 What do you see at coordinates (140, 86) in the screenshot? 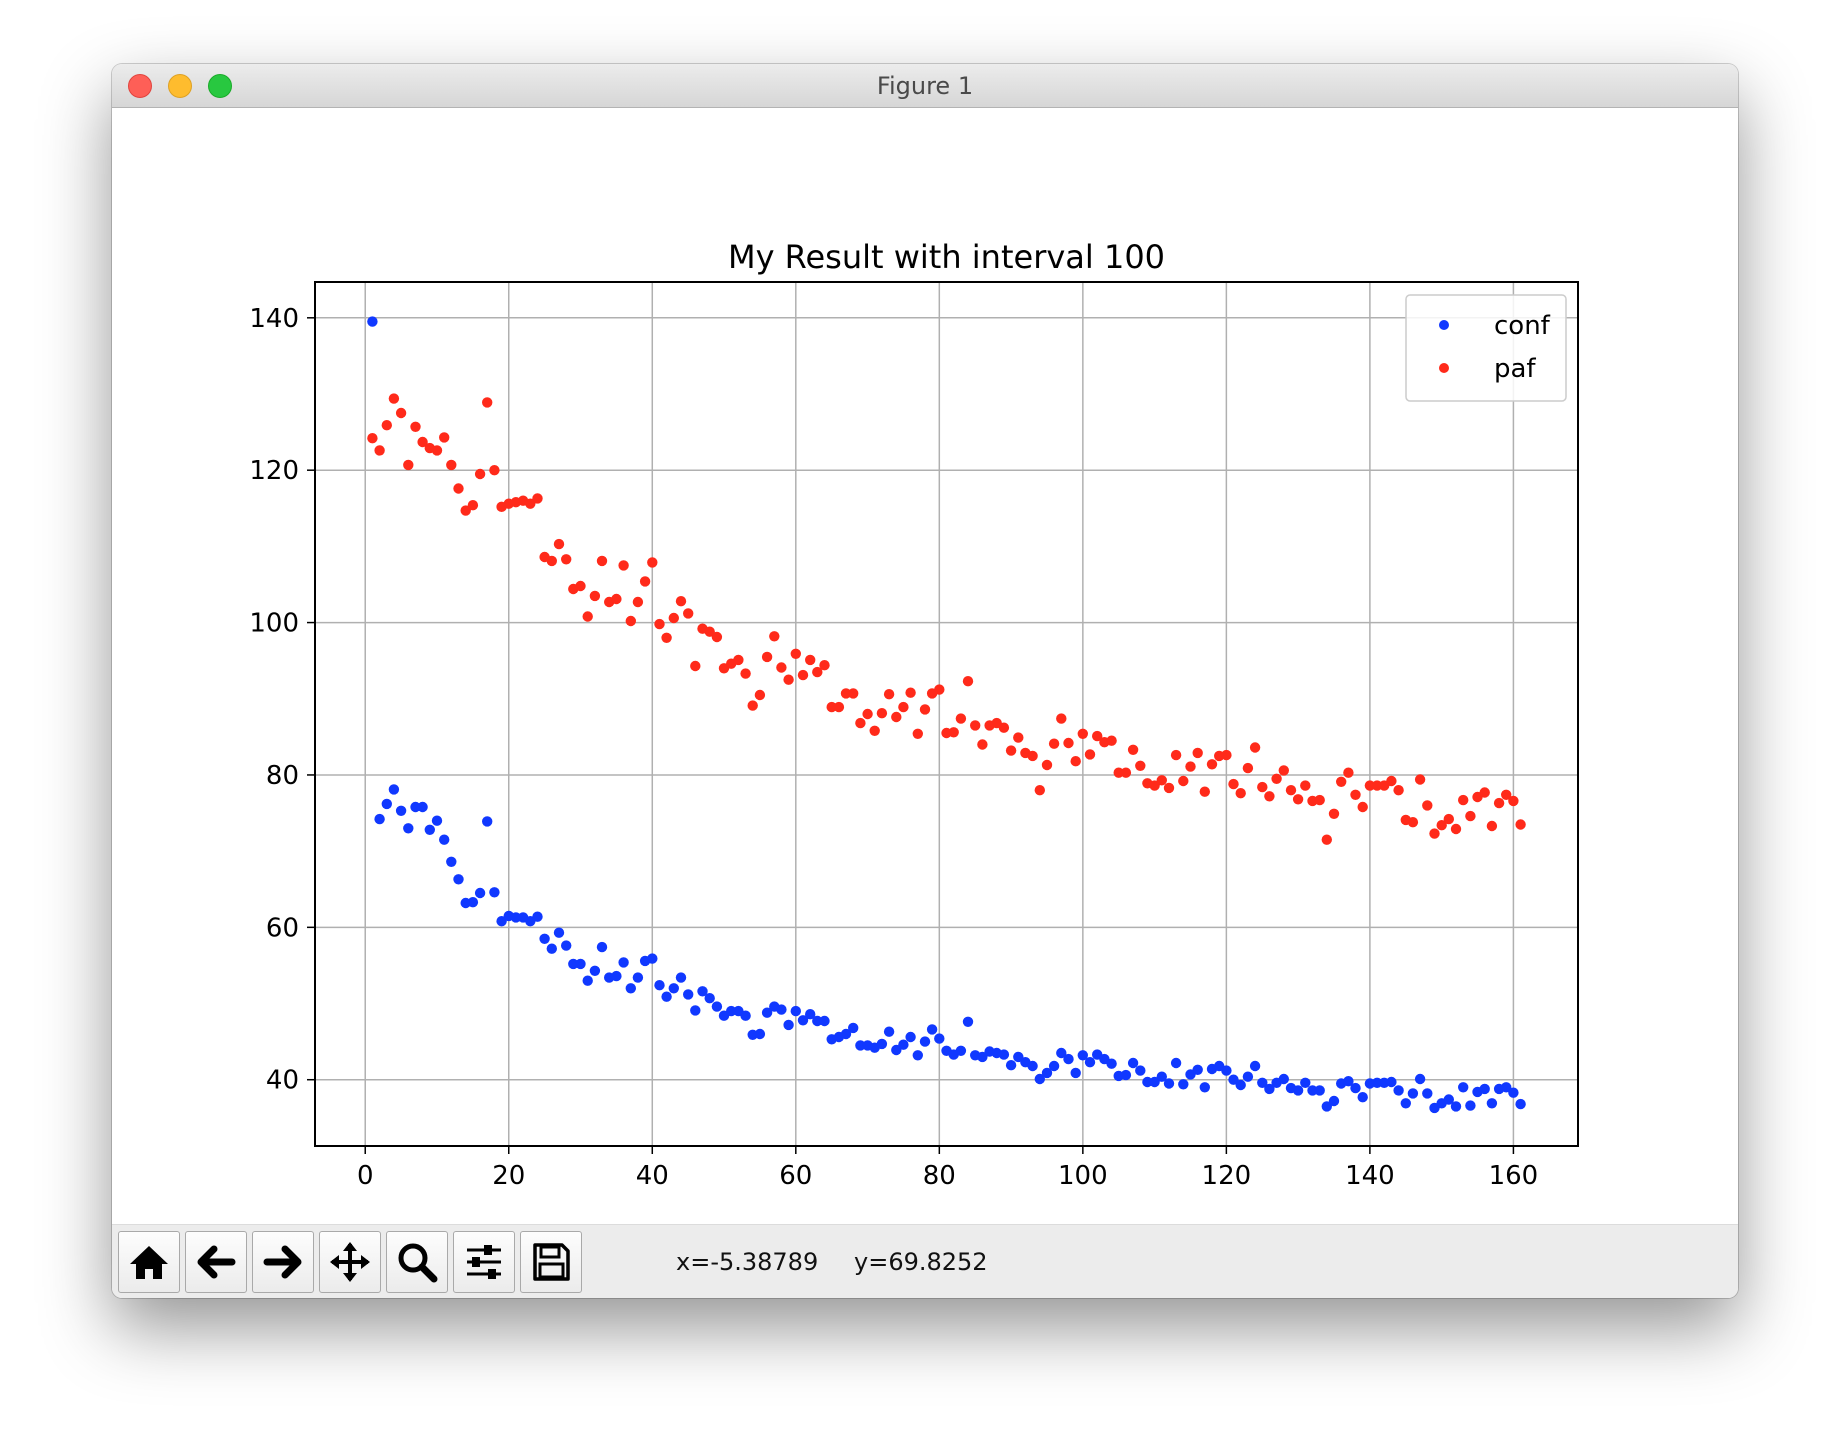
I see `close-window-button` at bounding box center [140, 86].